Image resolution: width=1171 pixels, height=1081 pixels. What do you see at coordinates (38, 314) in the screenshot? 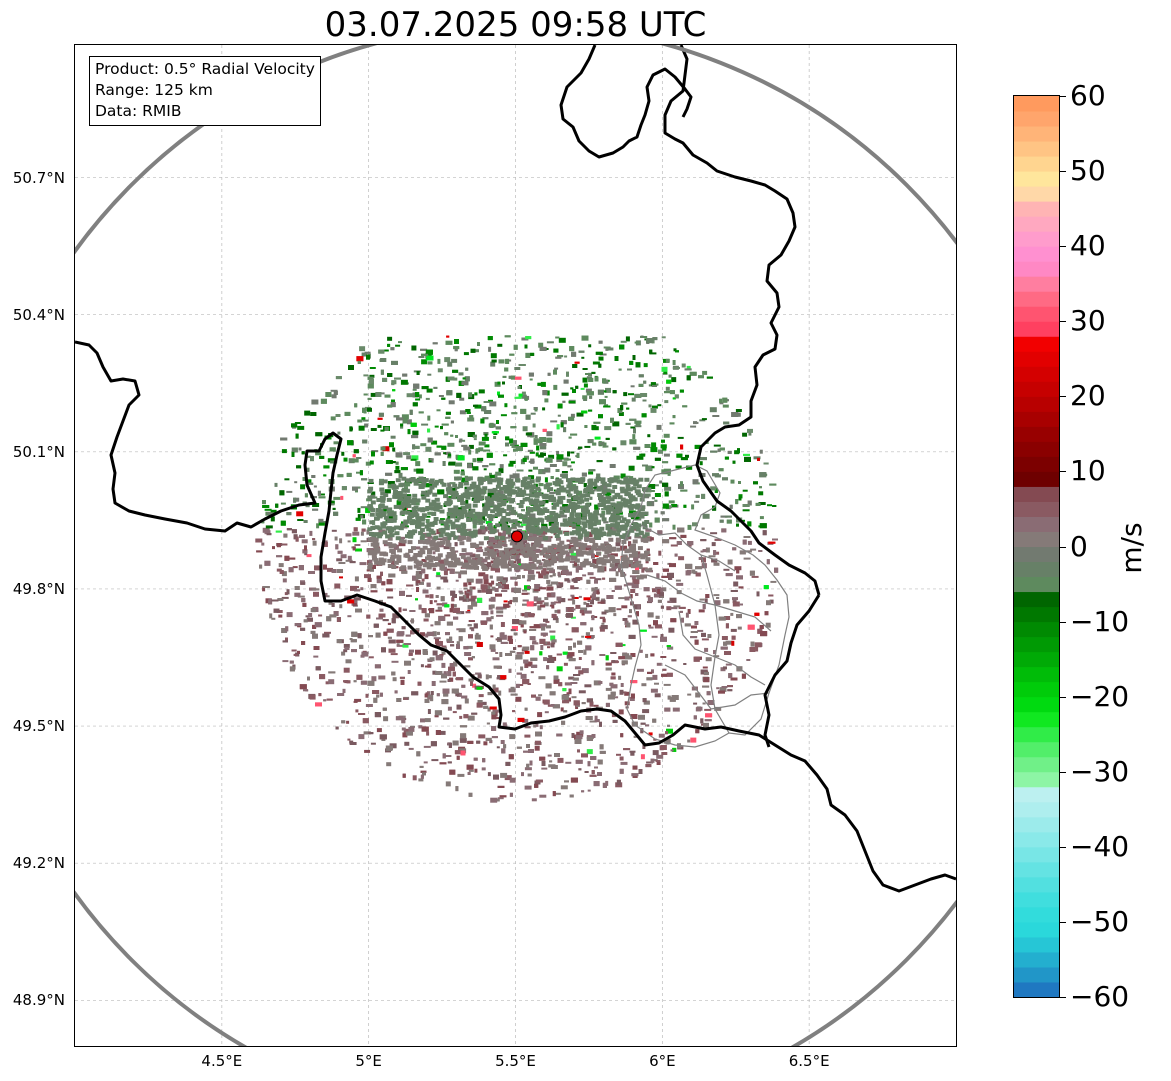
I see `lat-tick-label: 50.4°N` at bounding box center [38, 314].